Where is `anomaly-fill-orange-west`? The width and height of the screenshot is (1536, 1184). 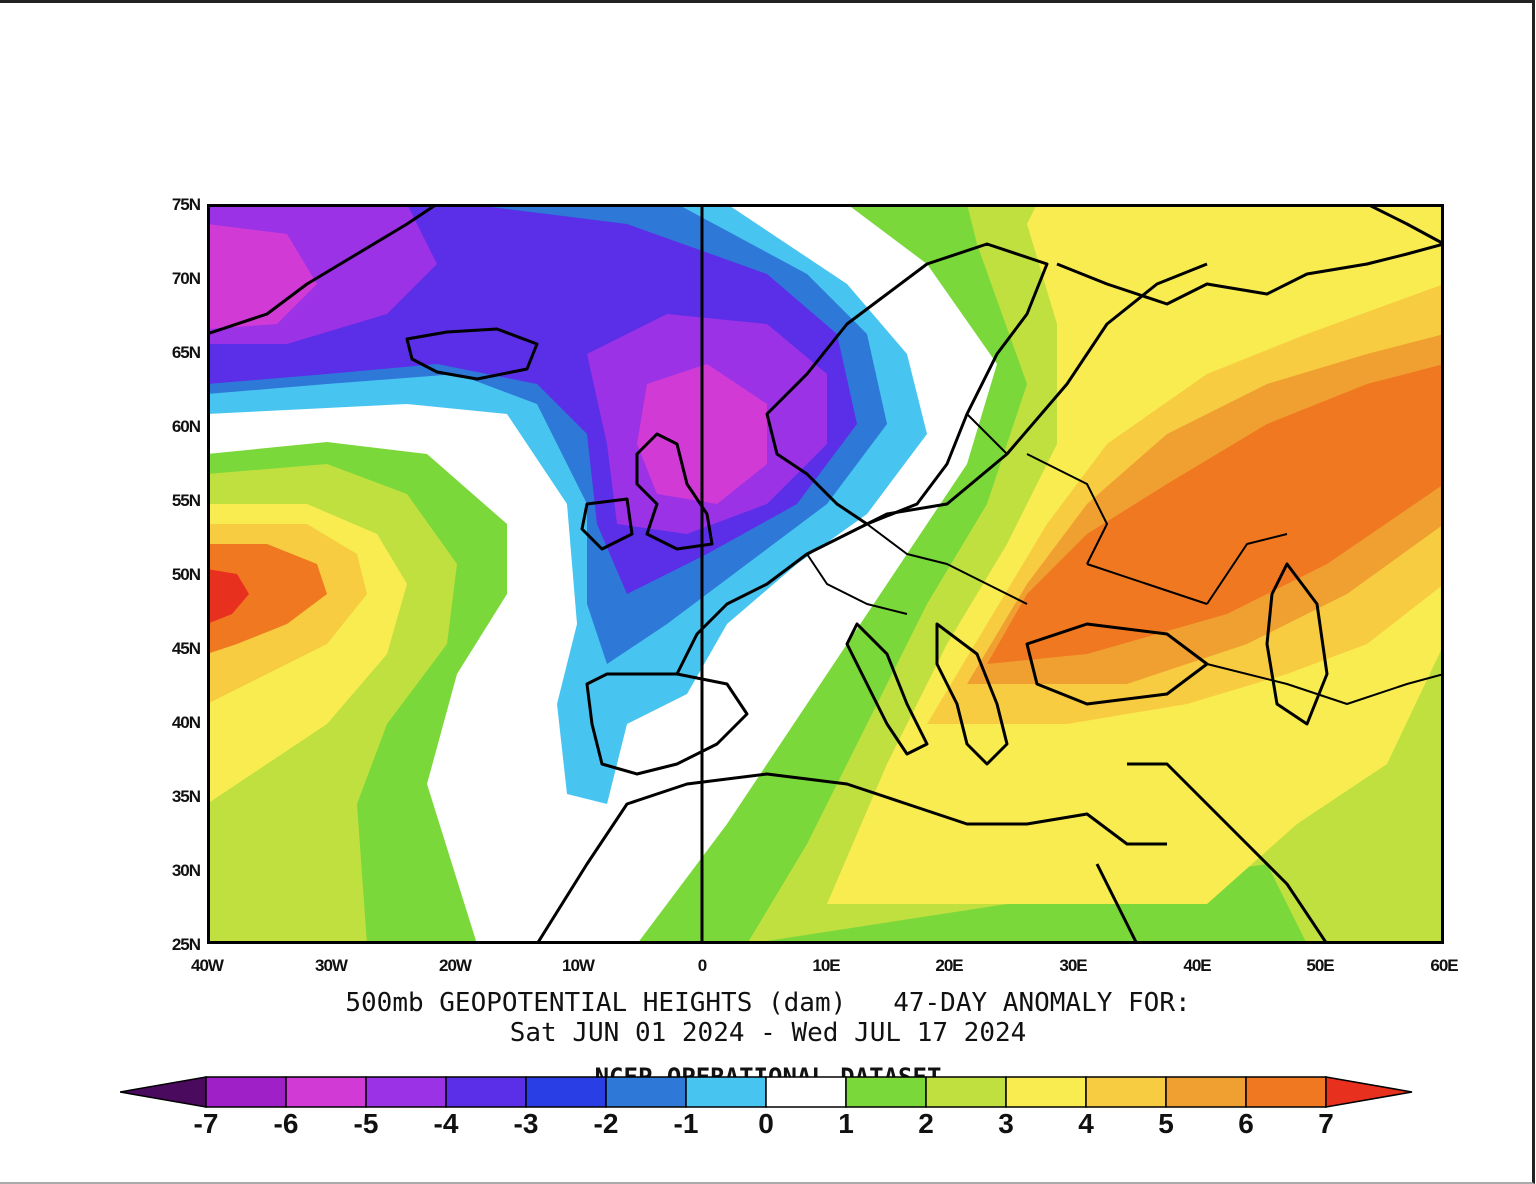 anomaly-fill-orange-west is located at coordinates (267, 599).